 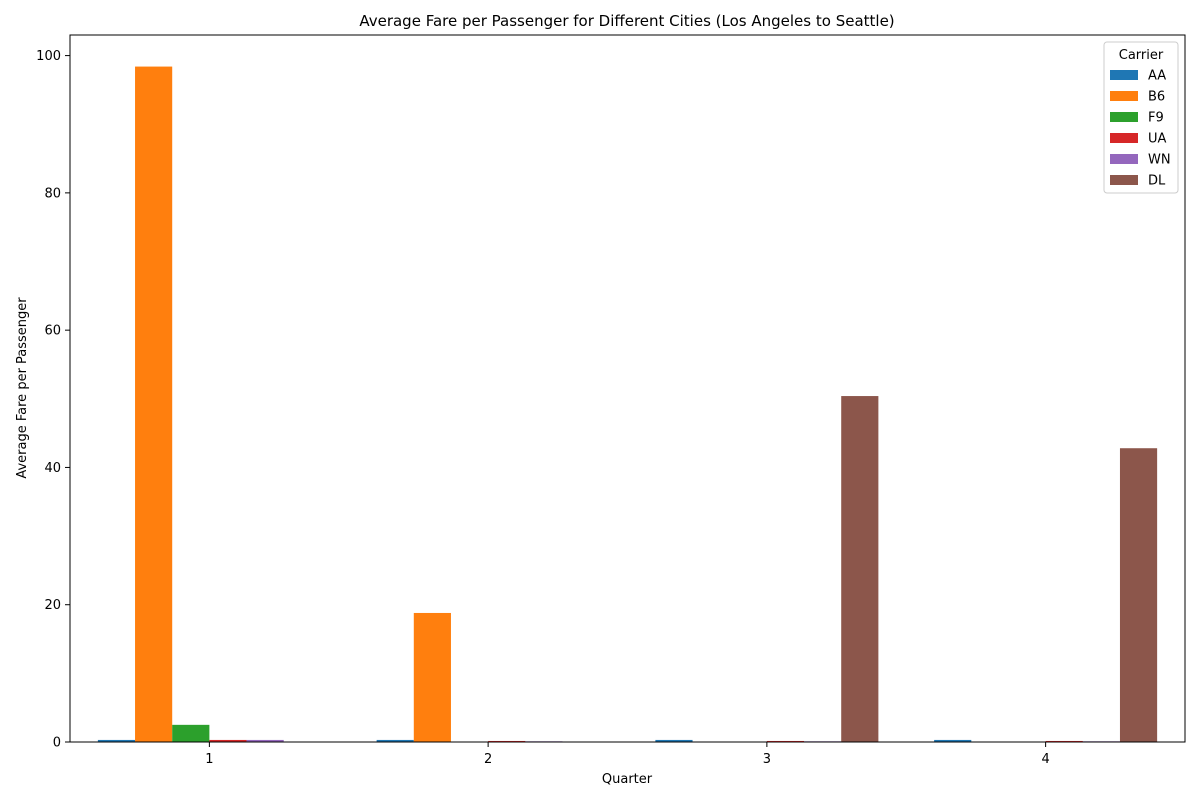 I want to click on bar-b6-q1, so click(x=154, y=404).